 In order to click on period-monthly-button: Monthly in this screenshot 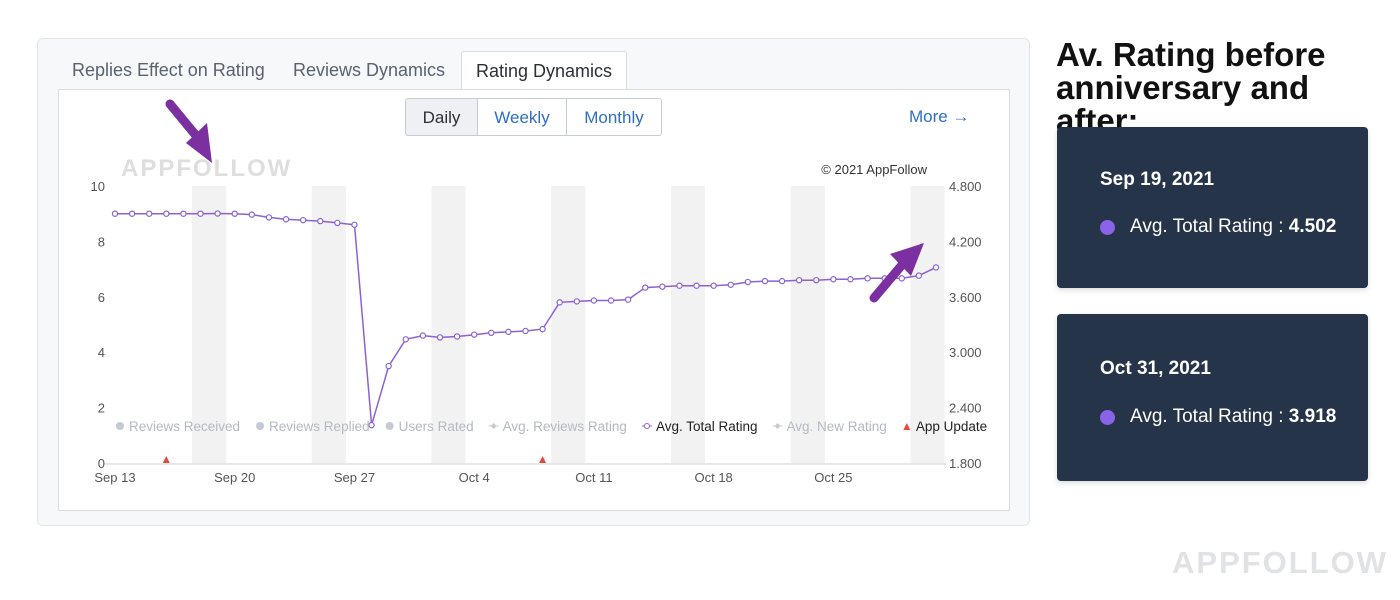, I will do `click(614, 117)`.